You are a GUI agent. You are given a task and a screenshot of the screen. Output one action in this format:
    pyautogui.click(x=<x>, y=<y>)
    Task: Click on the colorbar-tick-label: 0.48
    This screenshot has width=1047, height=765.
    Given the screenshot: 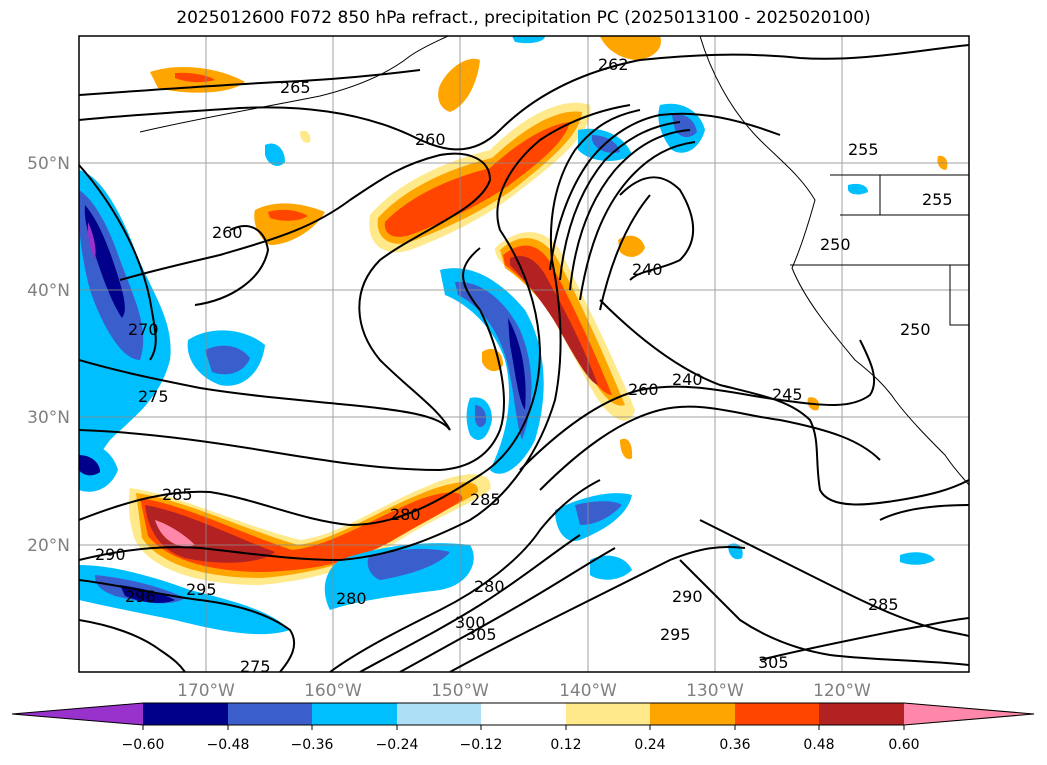 What is the action you would take?
    pyautogui.click(x=818, y=745)
    